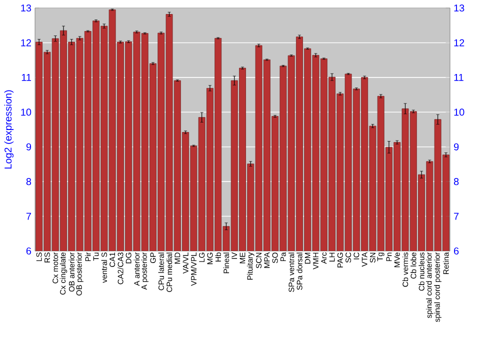 The image size is (500, 350). What do you see at coordinates (456, 251) in the screenshot?
I see `y2-tick-label: 6` at bounding box center [456, 251].